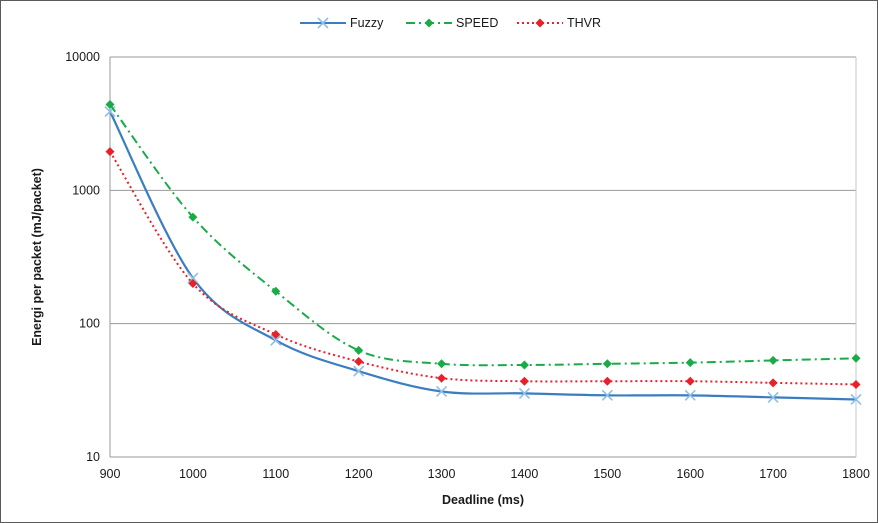 This screenshot has height=523, width=878. What do you see at coordinates (483, 500) in the screenshot?
I see `x-axis-label: Deadline (ms)` at bounding box center [483, 500].